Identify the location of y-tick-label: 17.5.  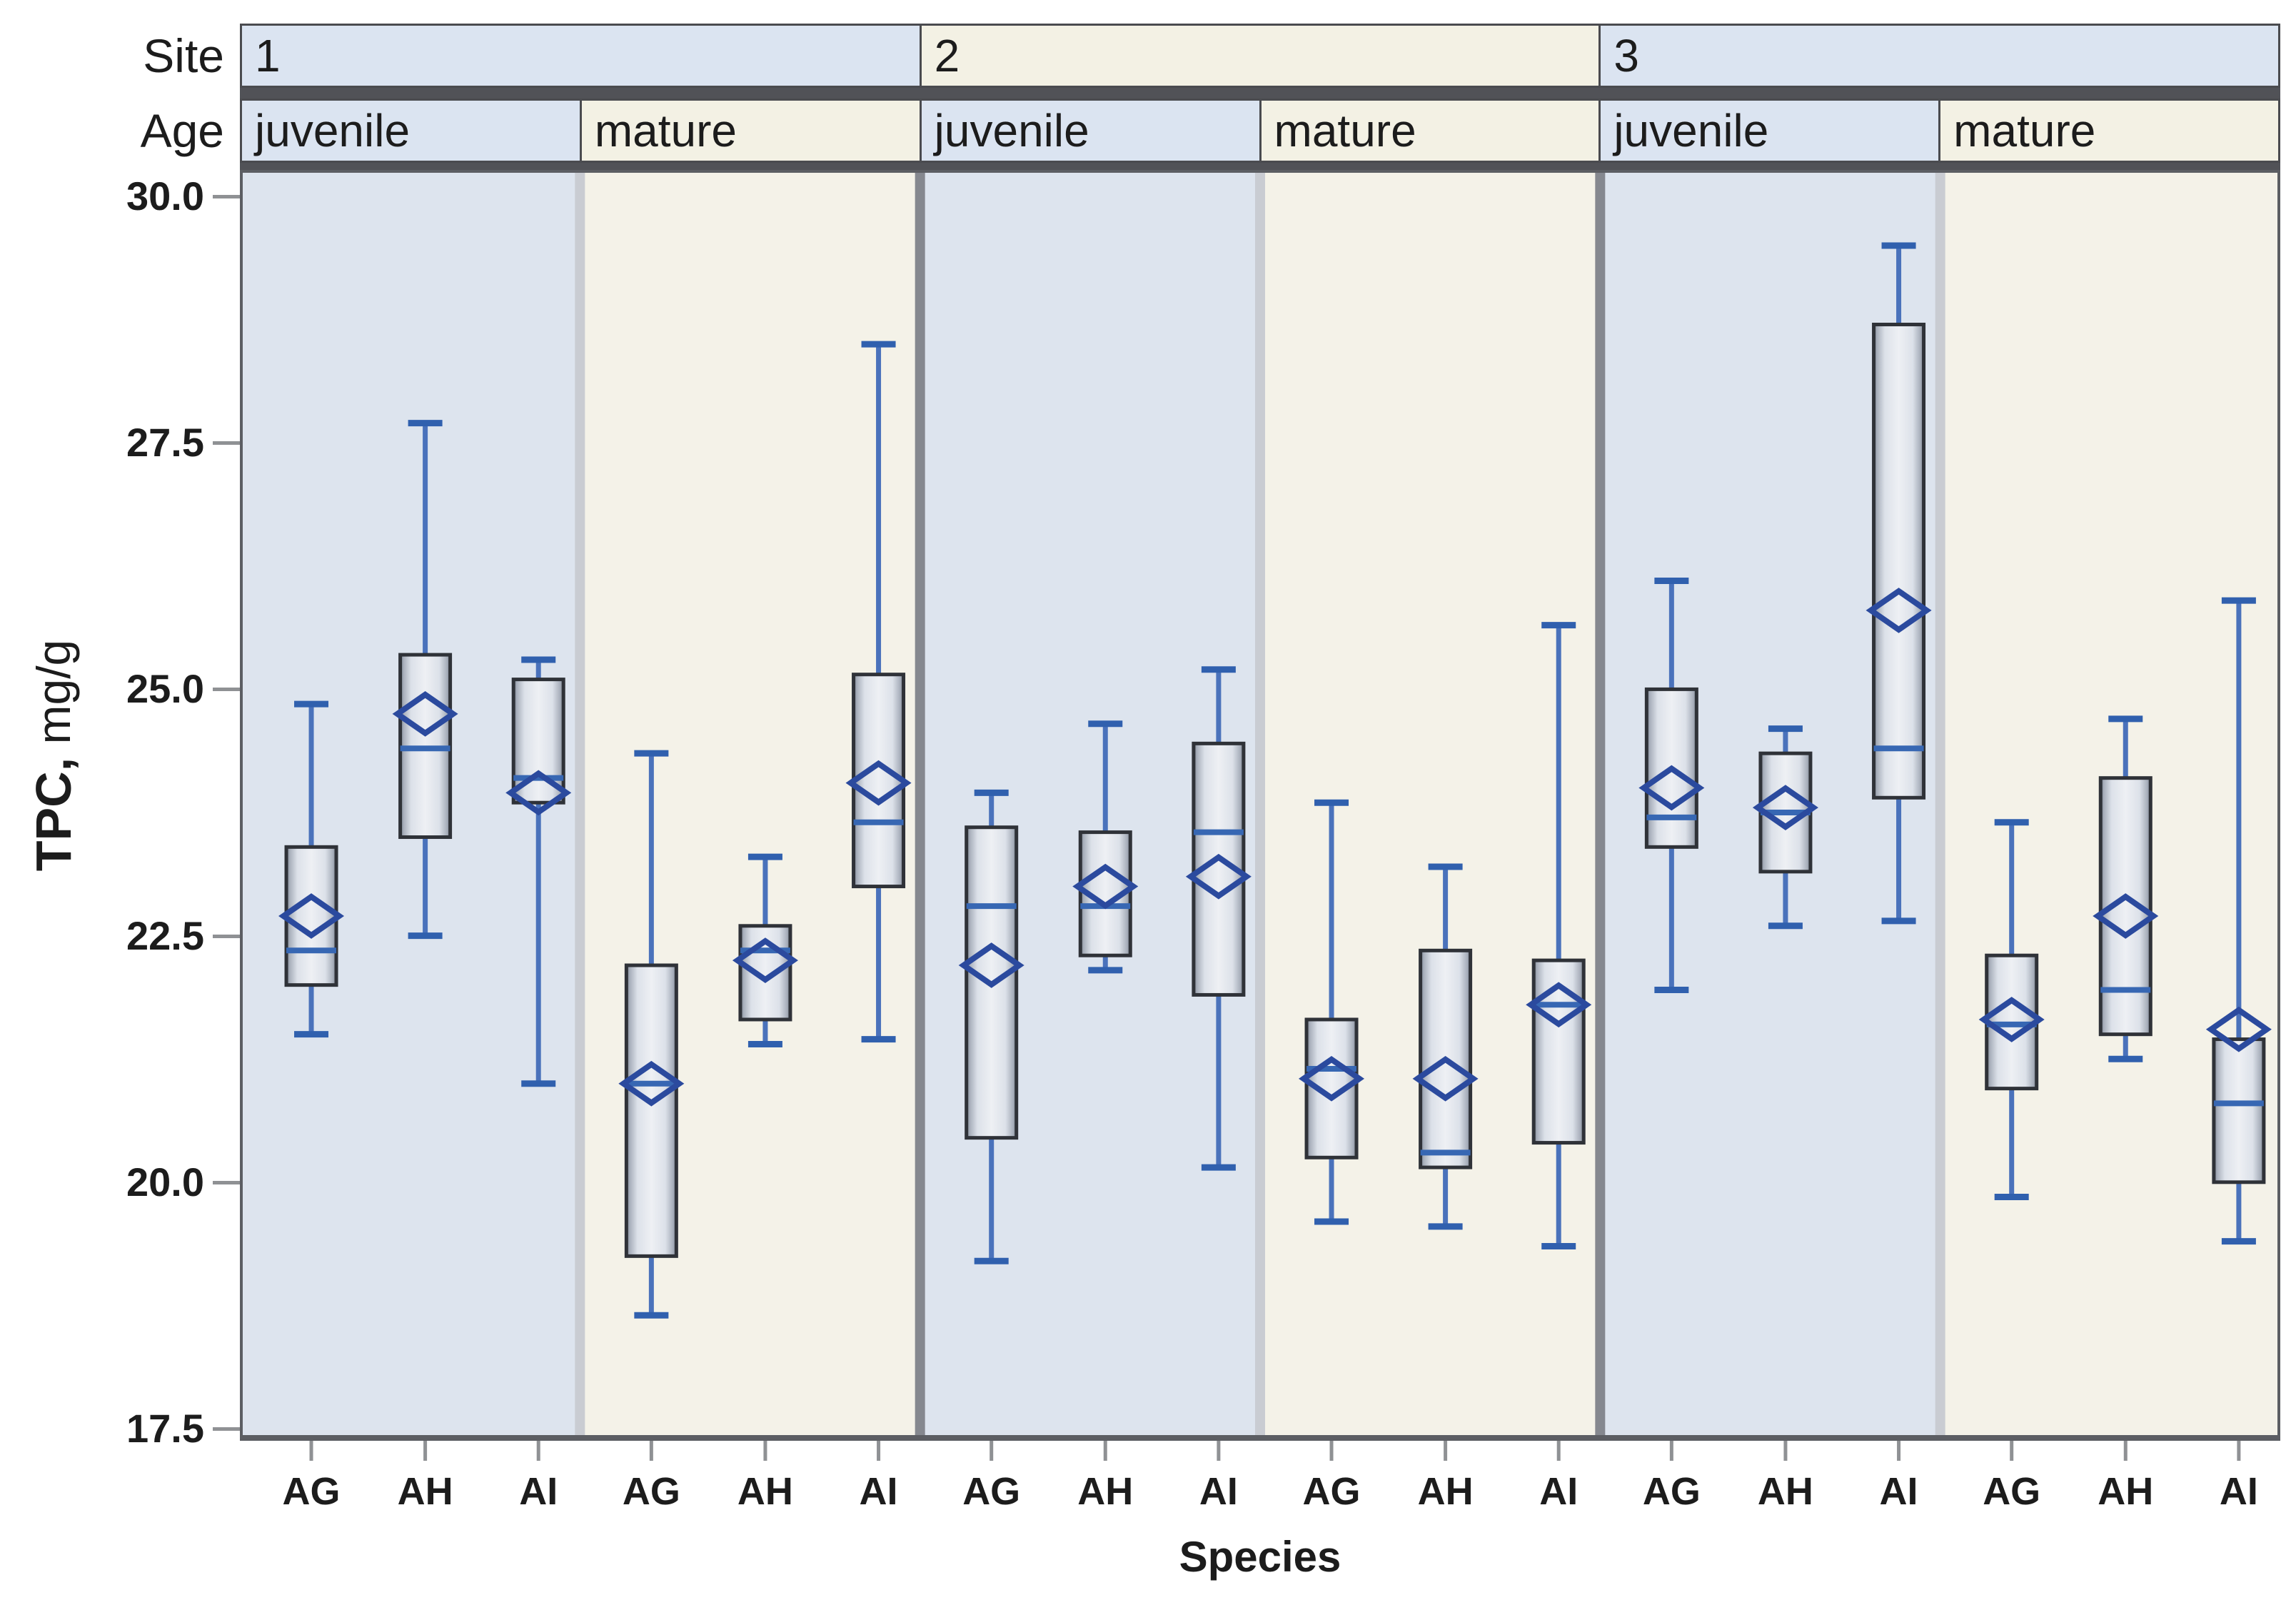
(165, 1428).